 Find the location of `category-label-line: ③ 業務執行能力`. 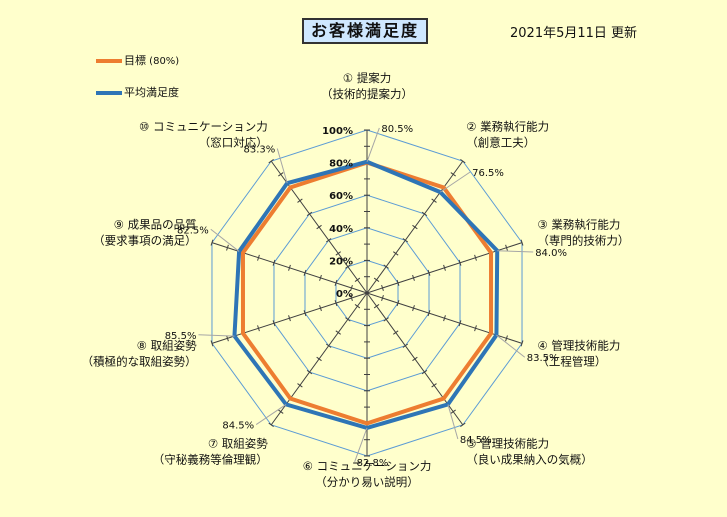

category-label-line: ③ 業務執行能力 is located at coordinates (578, 224).